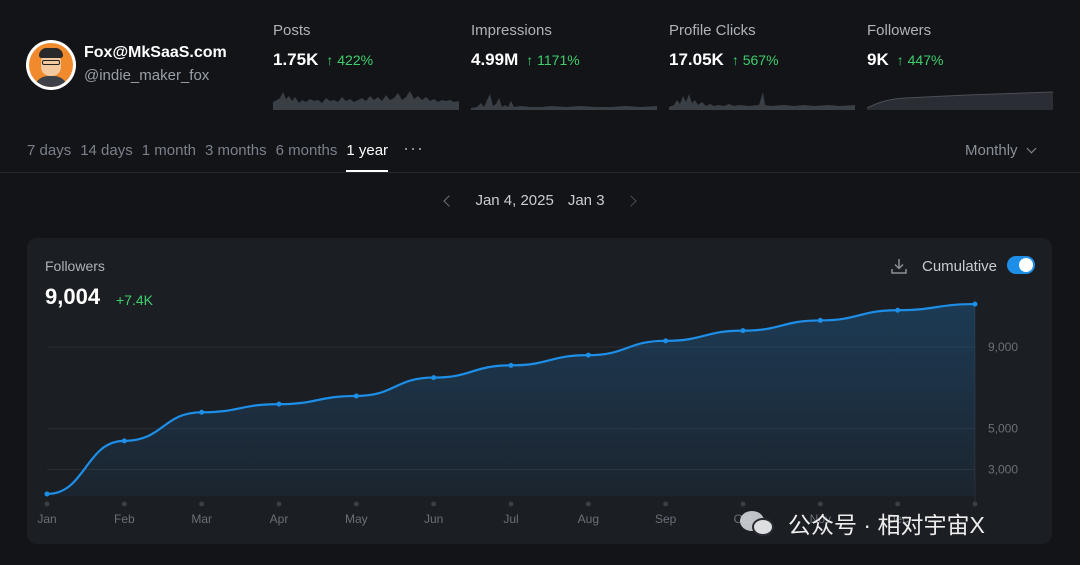 The width and height of the screenshot is (1080, 565). What do you see at coordinates (106, 150) in the screenshot?
I see `range-14-days: 14 days` at bounding box center [106, 150].